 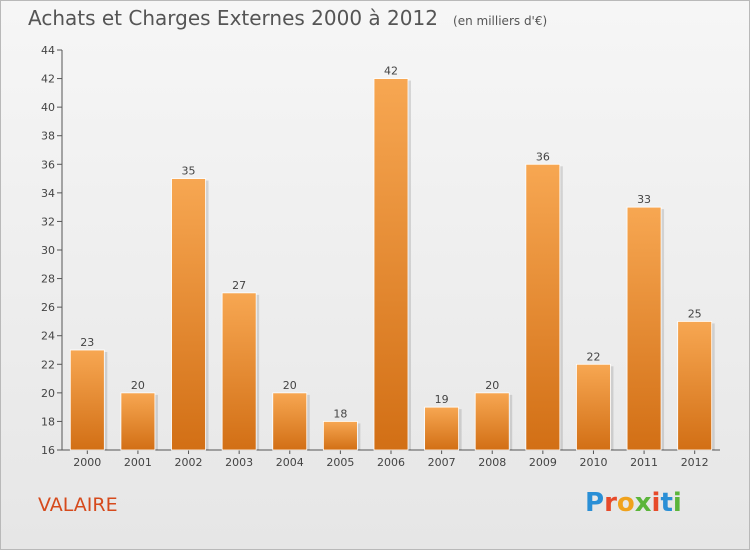 I want to click on value-label-2012: 25, so click(x=695, y=313).